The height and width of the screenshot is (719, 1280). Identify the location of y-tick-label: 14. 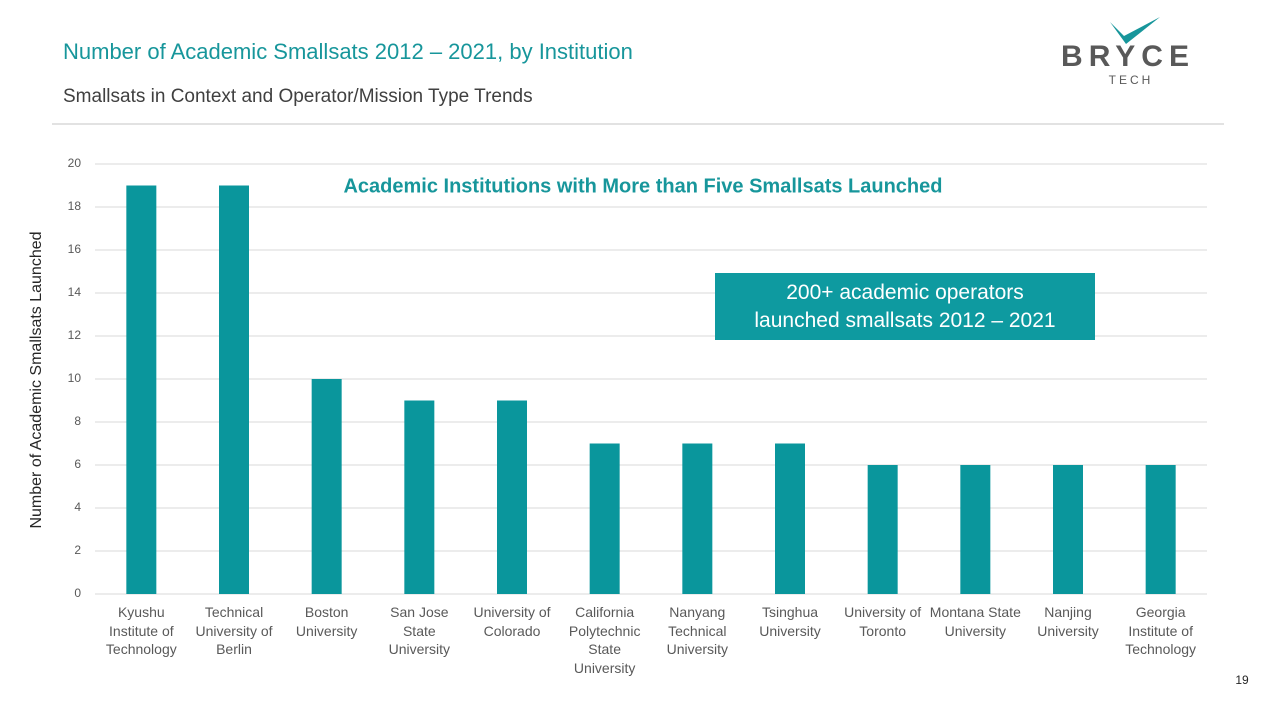
(75, 292).